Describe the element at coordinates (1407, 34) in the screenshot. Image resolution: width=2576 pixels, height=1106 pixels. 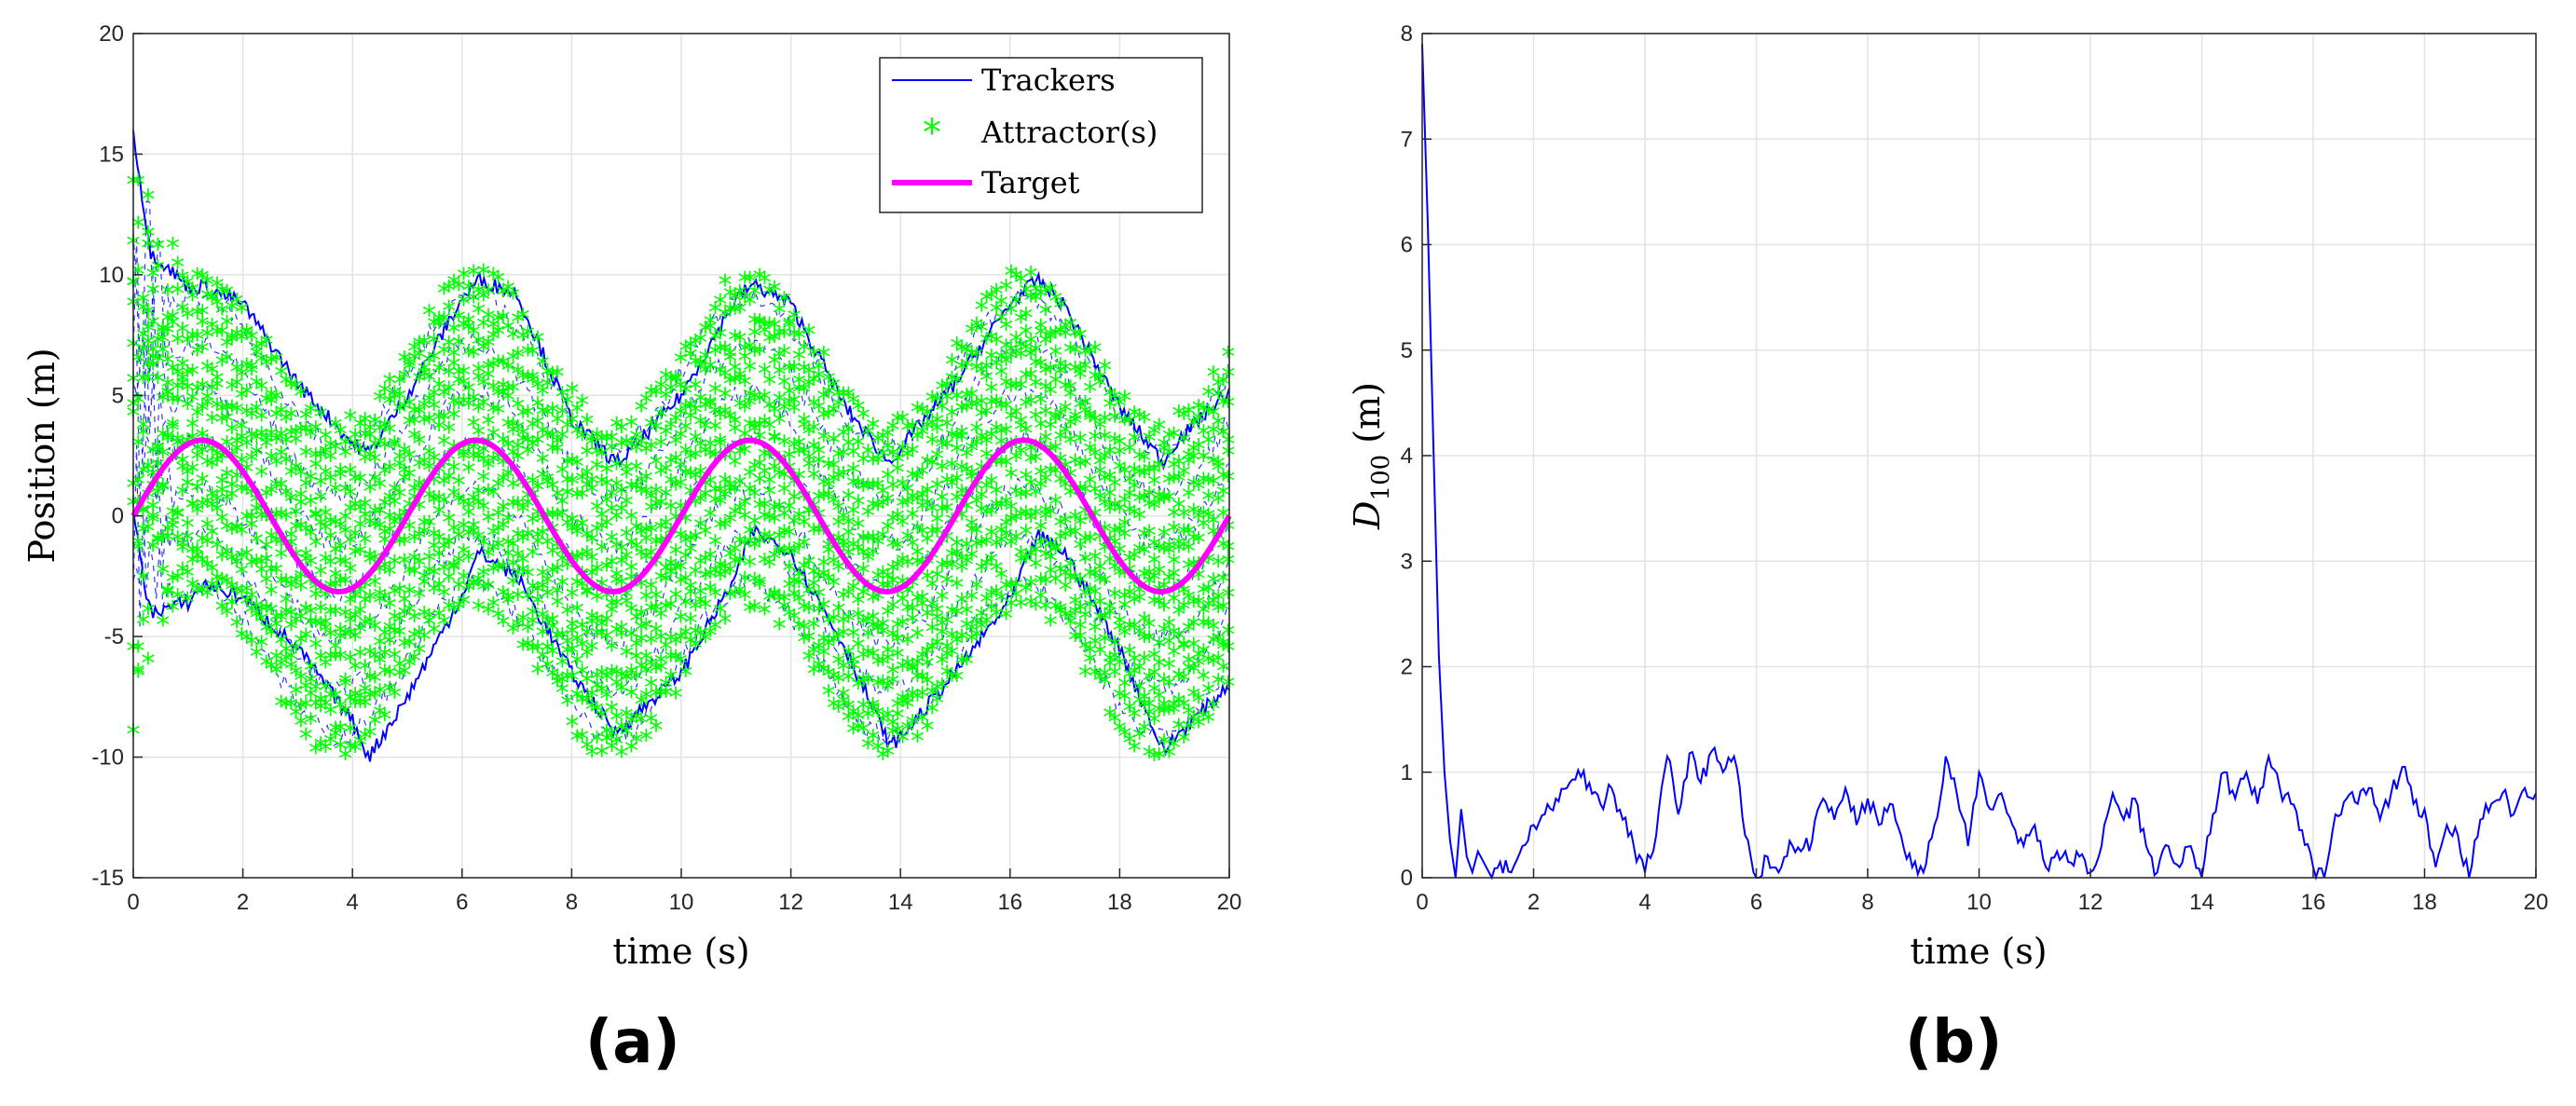
I see `y-tick-label-b: 8` at that location.